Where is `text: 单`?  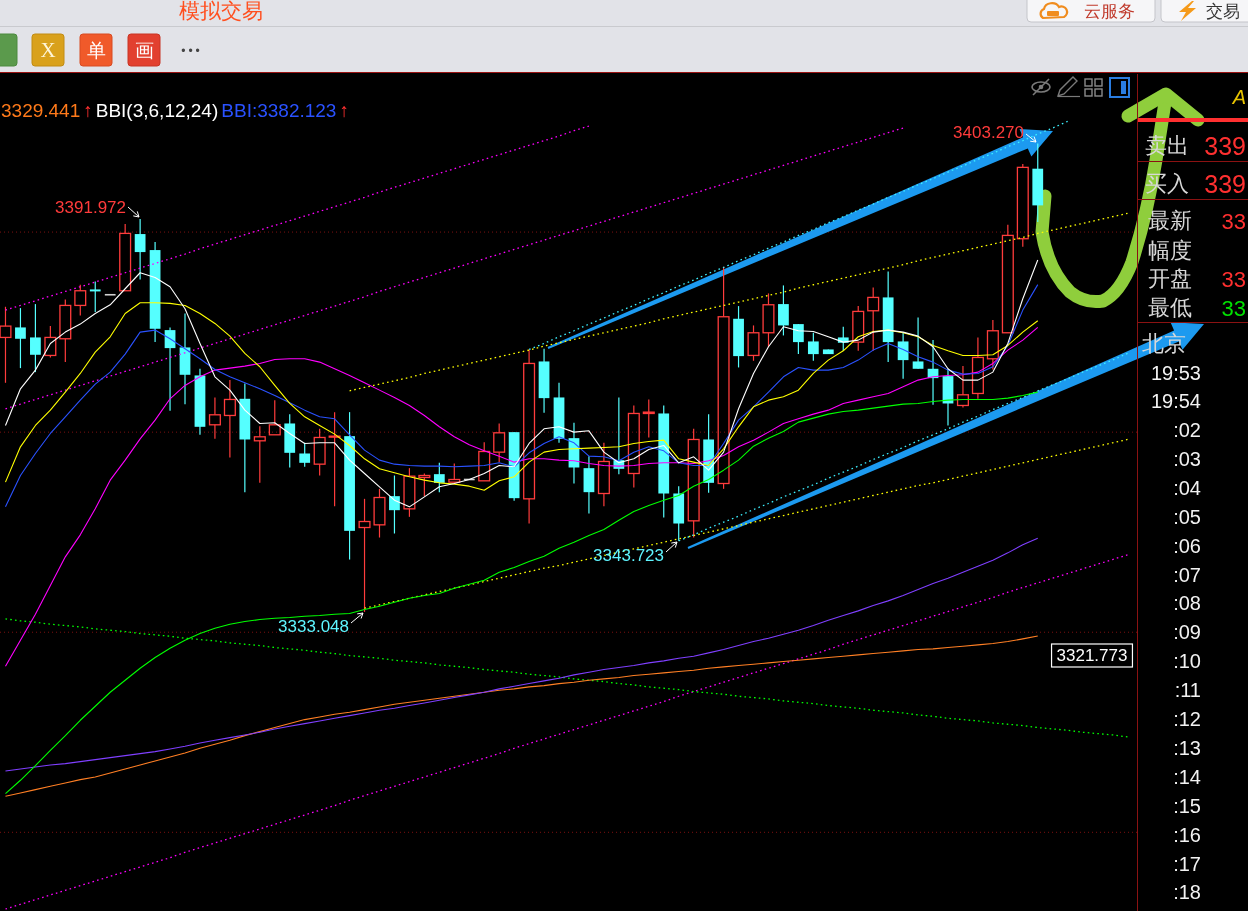
text: 单 is located at coordinates (96, 50).